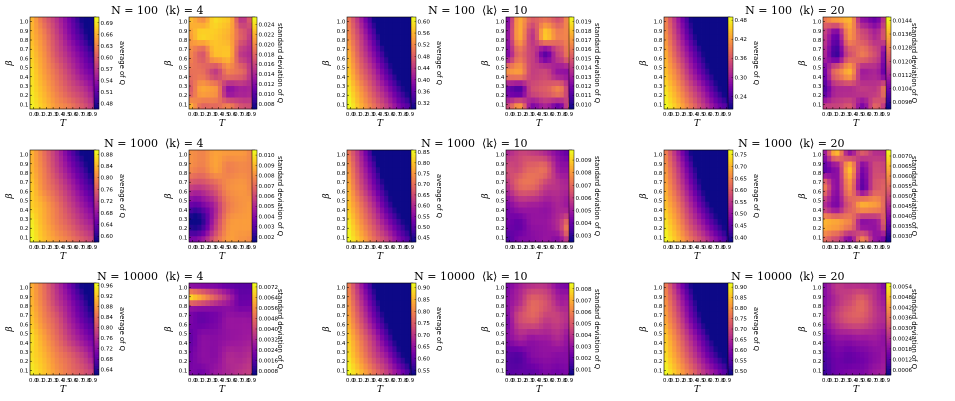 The width and height of the screenshot is (955, 401). Describe the element at coordinates (267, 45) in the screenshot. I see `colorbar-tick-label: 0.020` at that location.